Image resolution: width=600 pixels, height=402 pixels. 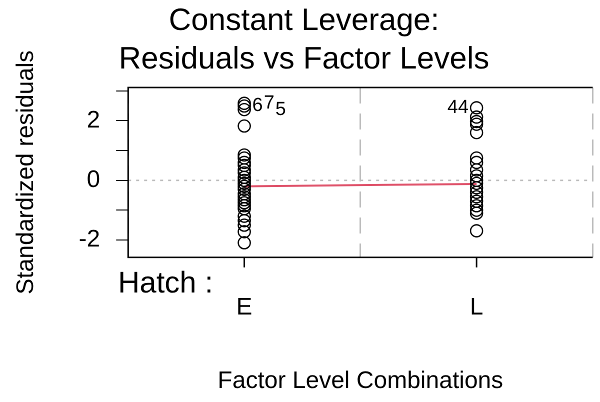 I want to click on y-tick-label: 0, so click(x=93, y=179).